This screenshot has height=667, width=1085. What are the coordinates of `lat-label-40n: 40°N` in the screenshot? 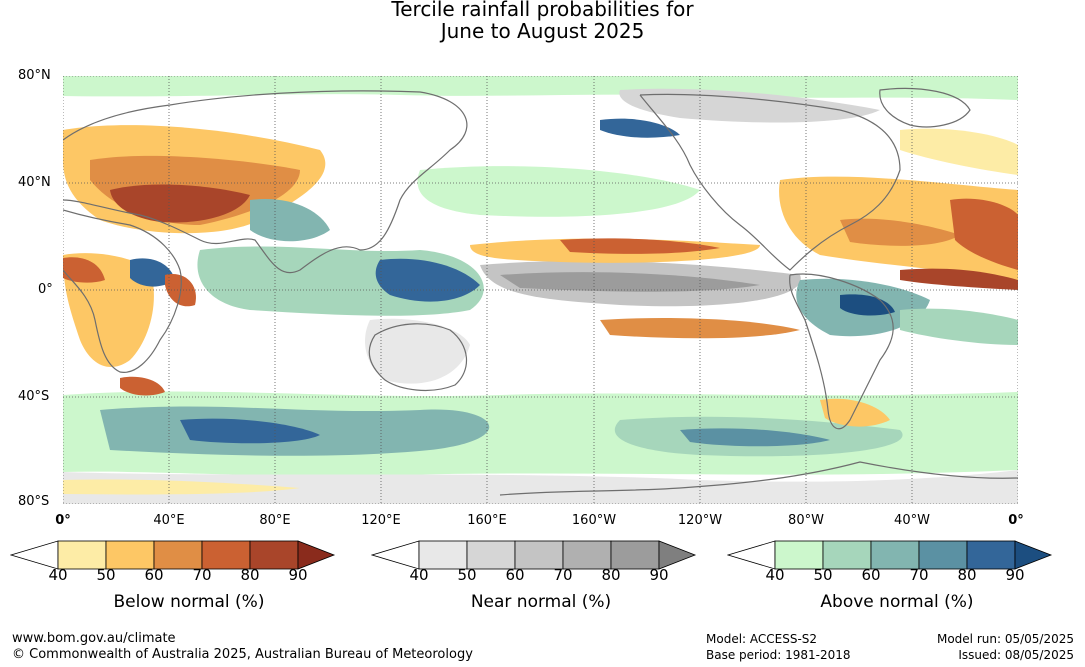 It's located at (34, 182).